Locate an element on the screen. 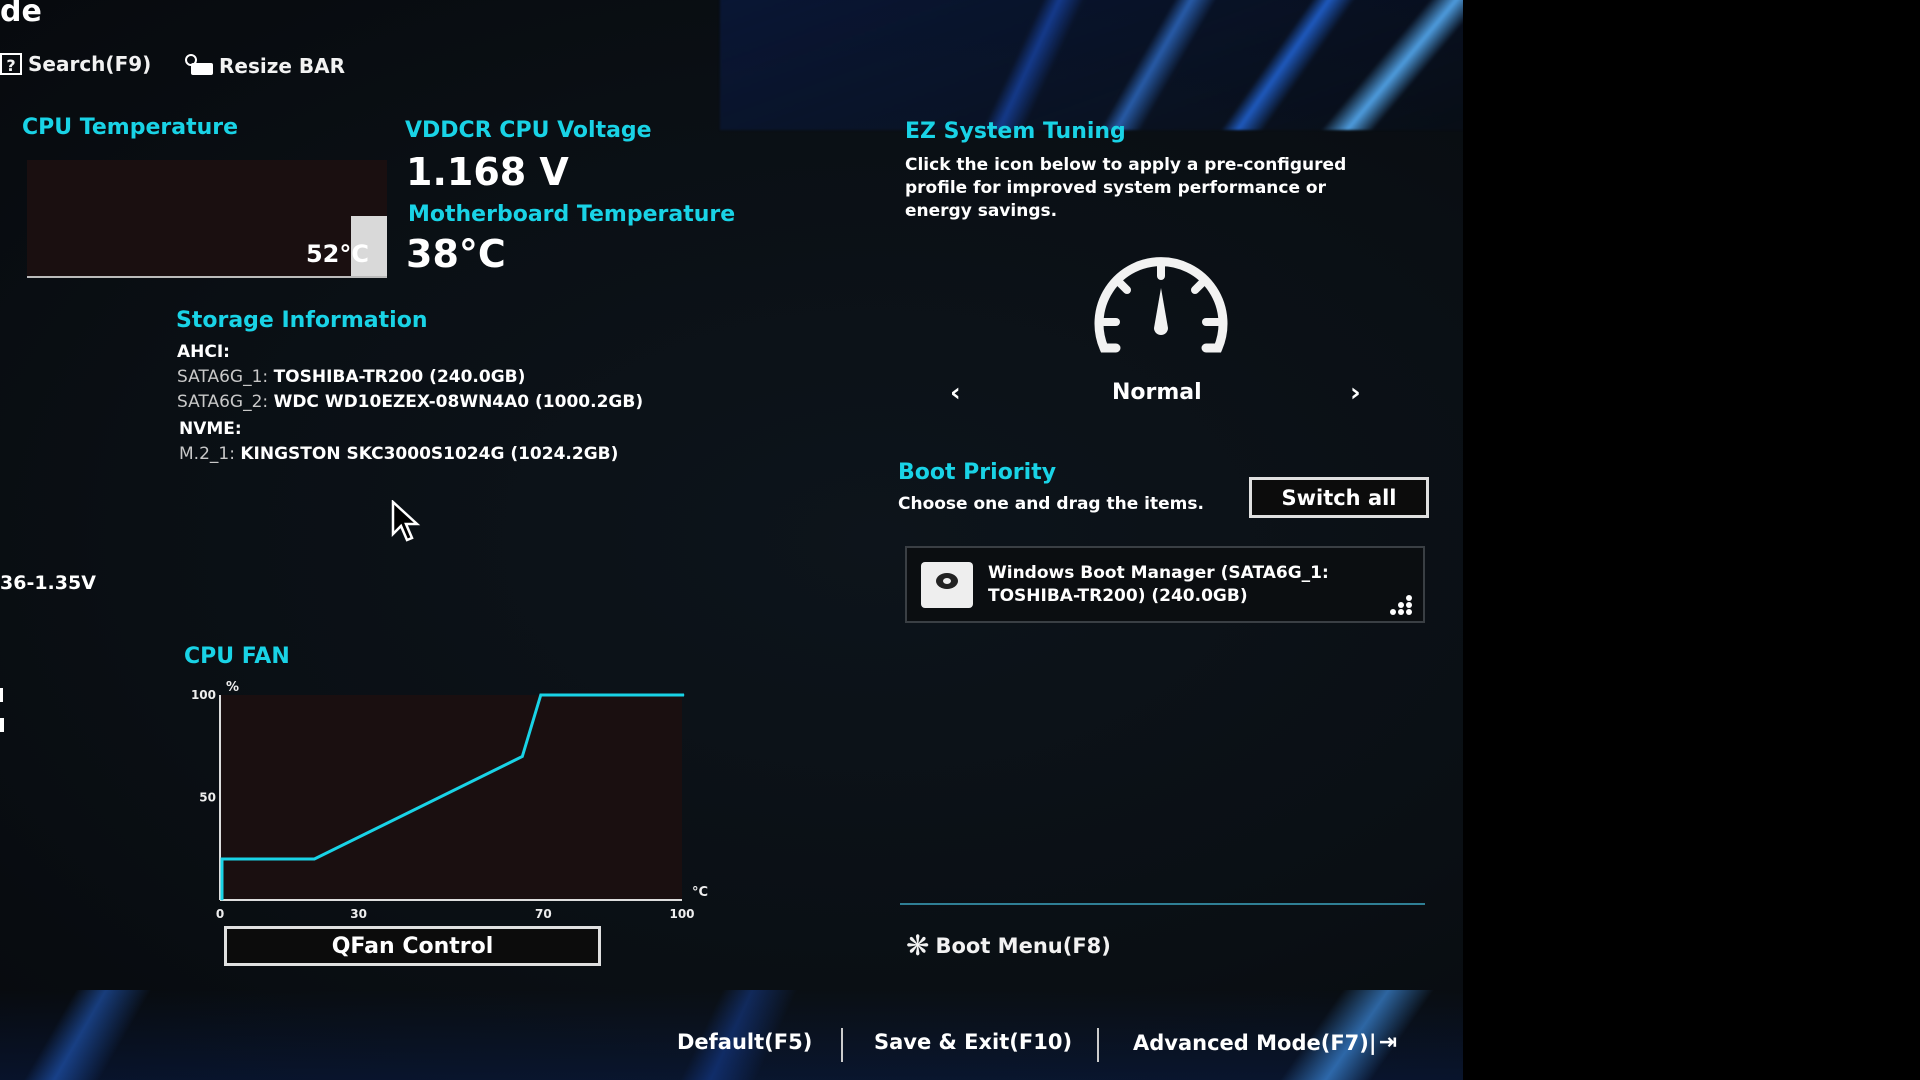  ahci-label: AHCI: is located at coordinates (203, 352).